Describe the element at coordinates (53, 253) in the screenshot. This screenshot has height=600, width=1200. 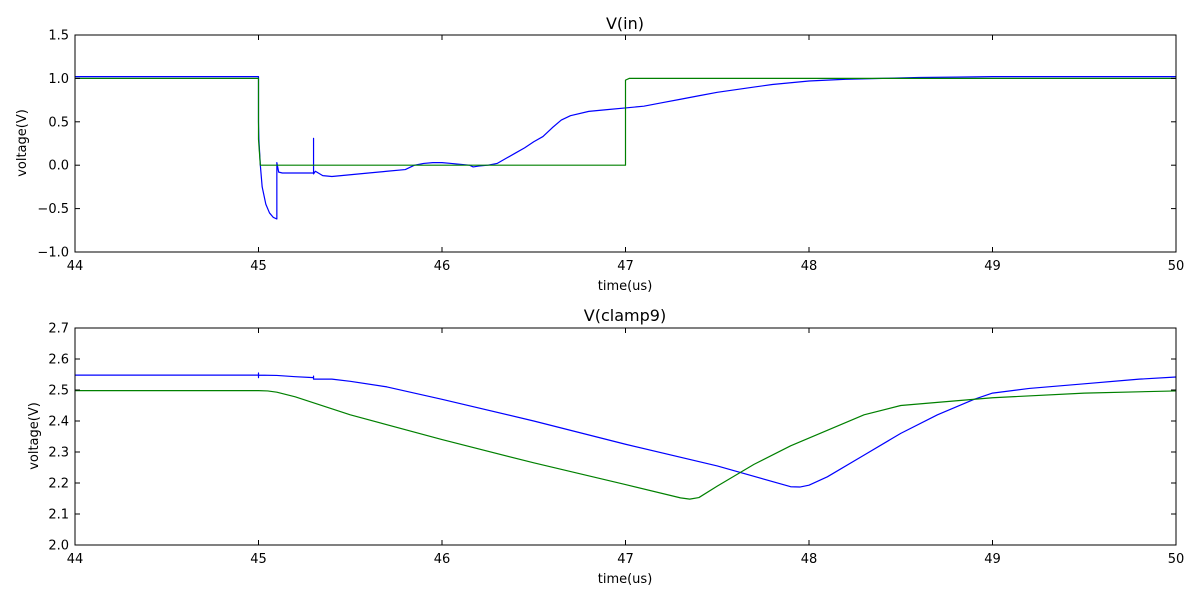
I see `y-tick-label: −1.0` at that location.